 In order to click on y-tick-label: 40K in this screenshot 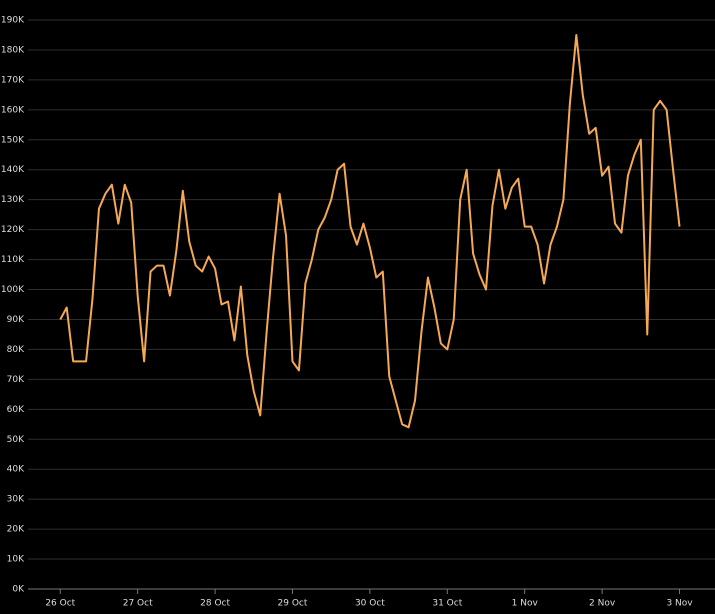, I will do `click(16, 470)`.